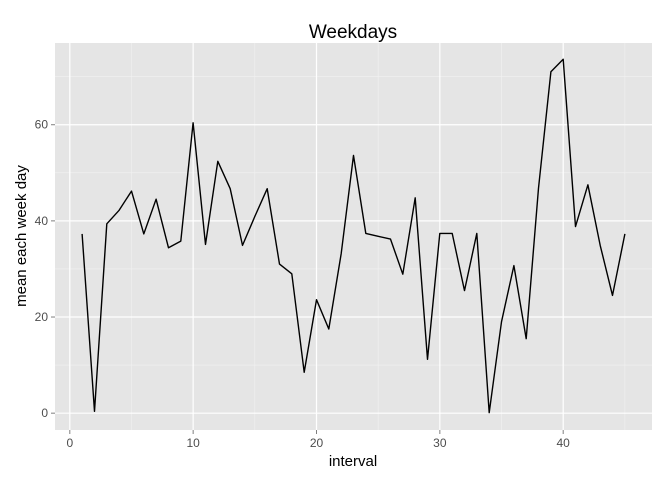 The image size is (672, 480). I want to click on x-axis-ticks: 0 10 20 30 40, so click(318, 440).